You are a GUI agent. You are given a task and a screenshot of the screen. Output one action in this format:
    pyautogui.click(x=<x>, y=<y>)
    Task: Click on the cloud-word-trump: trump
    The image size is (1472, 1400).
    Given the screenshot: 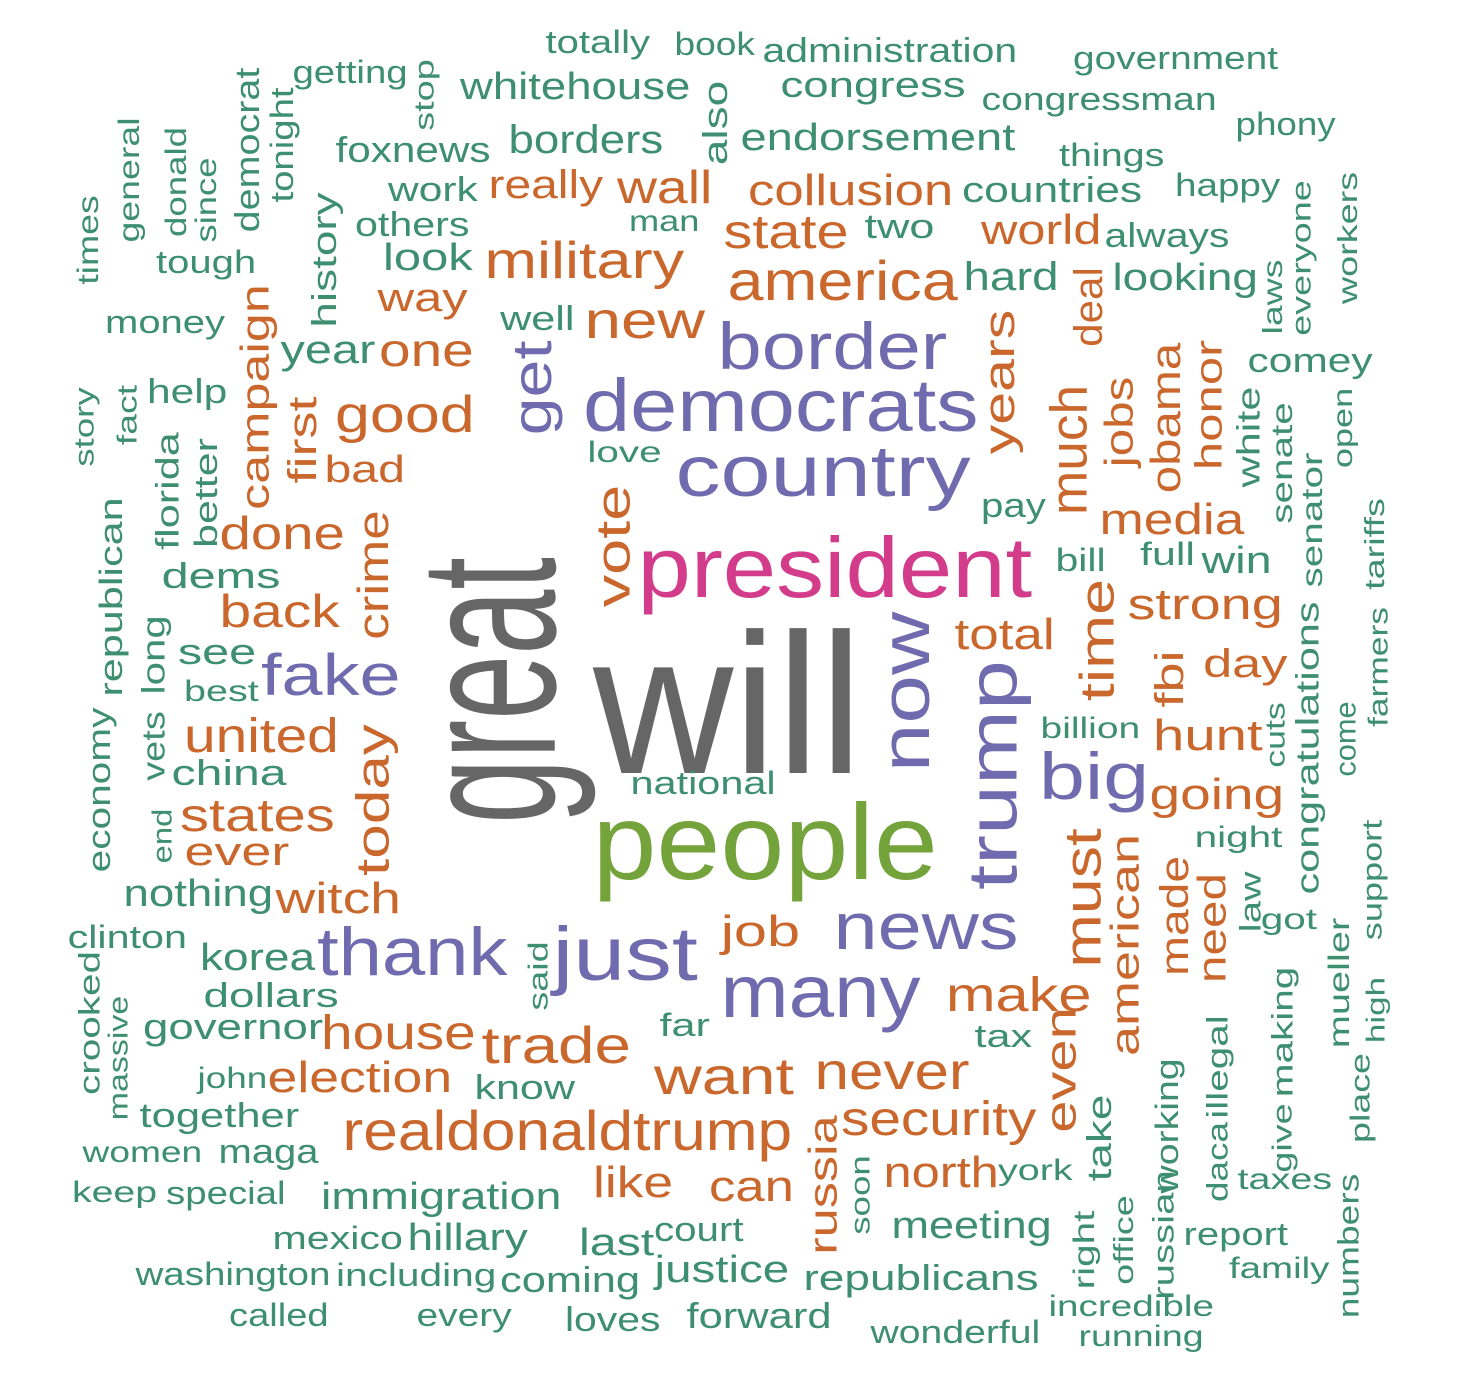 What is the action you would take?
    pyautogui.click(x=991, y=775)
    